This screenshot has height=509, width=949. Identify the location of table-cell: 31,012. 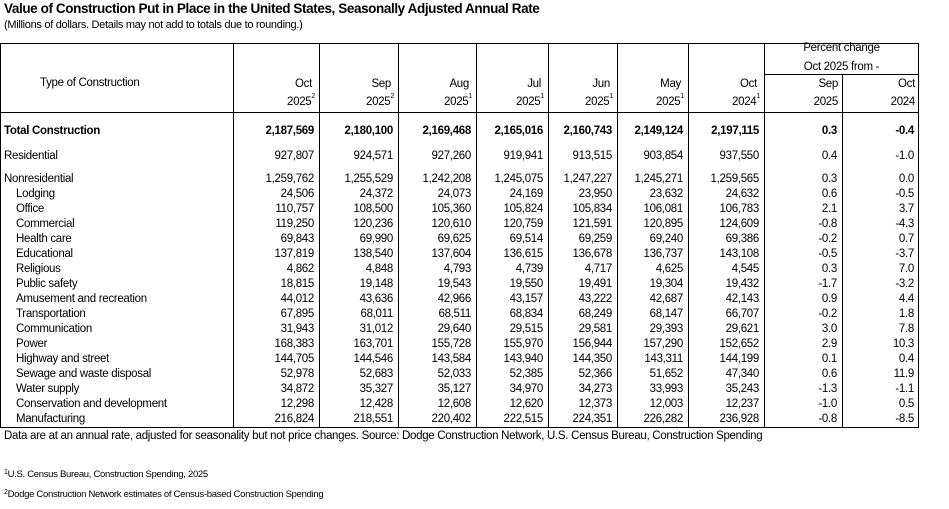
(376, 329).